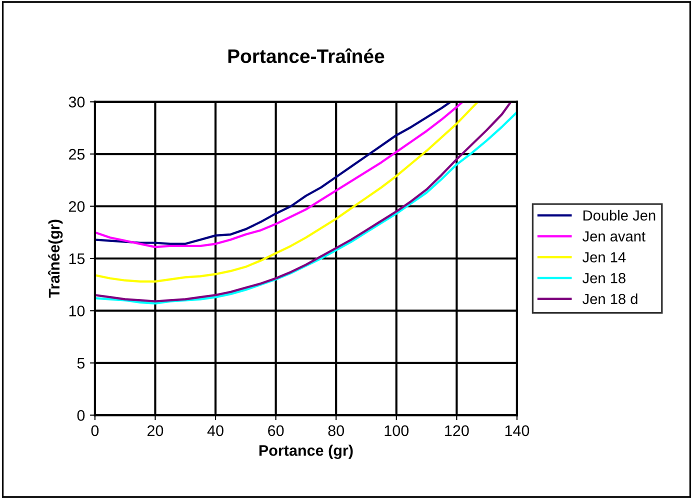 The image size is (693, 499). I want to click on x-tick-label: 80, so click(336, 430).